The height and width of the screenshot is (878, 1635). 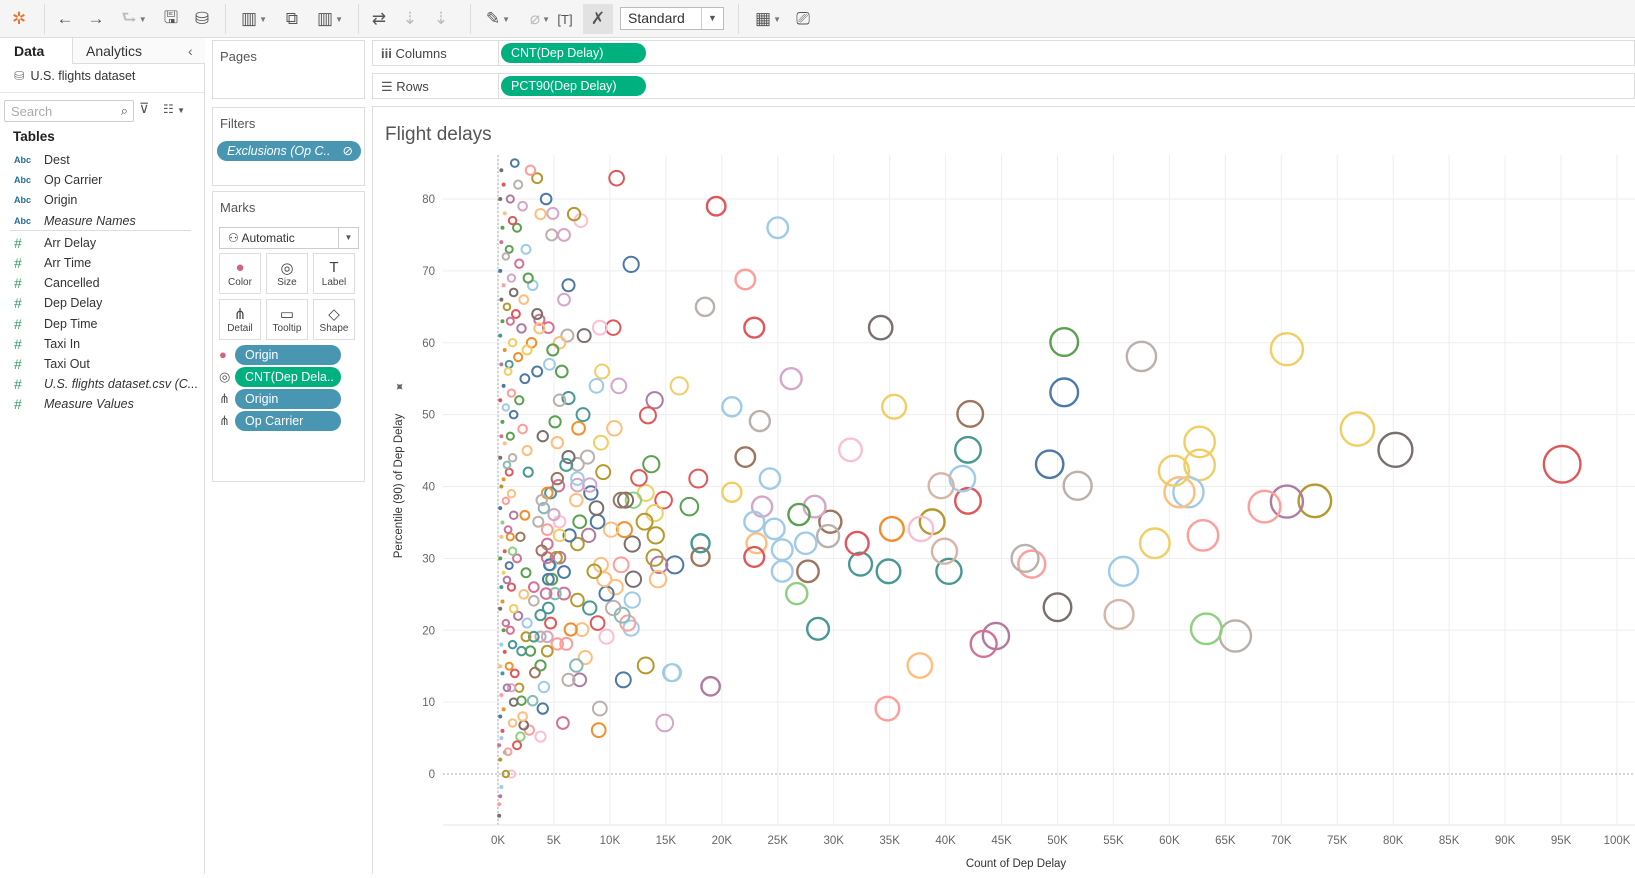 What do you see at coordinates (42, 160) in the screenshot?
I see `field-dest: Abc Dest` at bounding box center [42, 160].